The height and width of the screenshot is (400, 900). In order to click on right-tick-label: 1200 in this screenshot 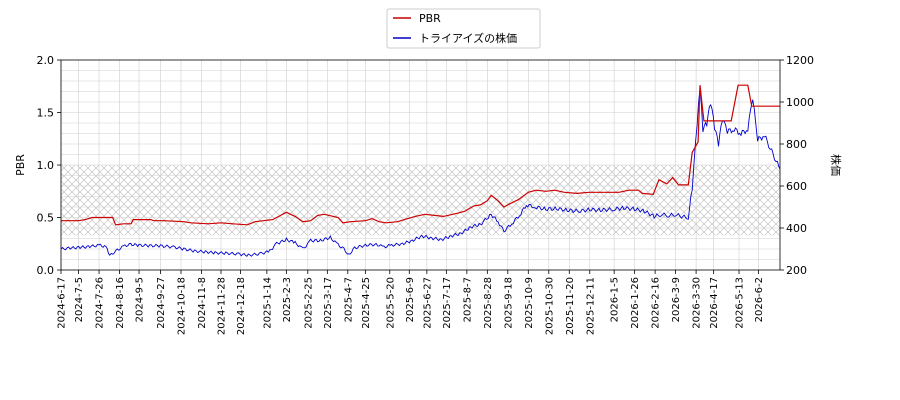, I will do `click(800, 60)`.